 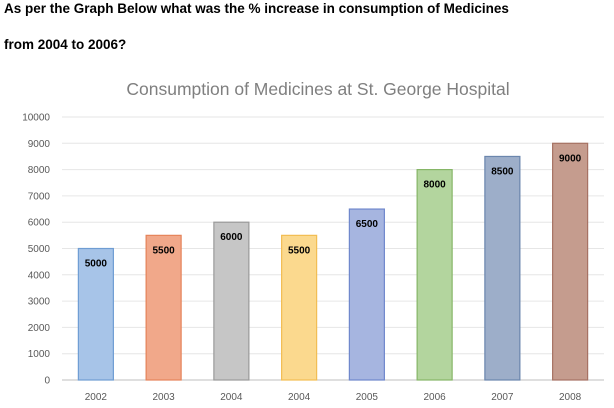 What do you see at coordinates (231, 237) in the screenshot?
I see `data-label: 6000` at bounding box center [231, 237].